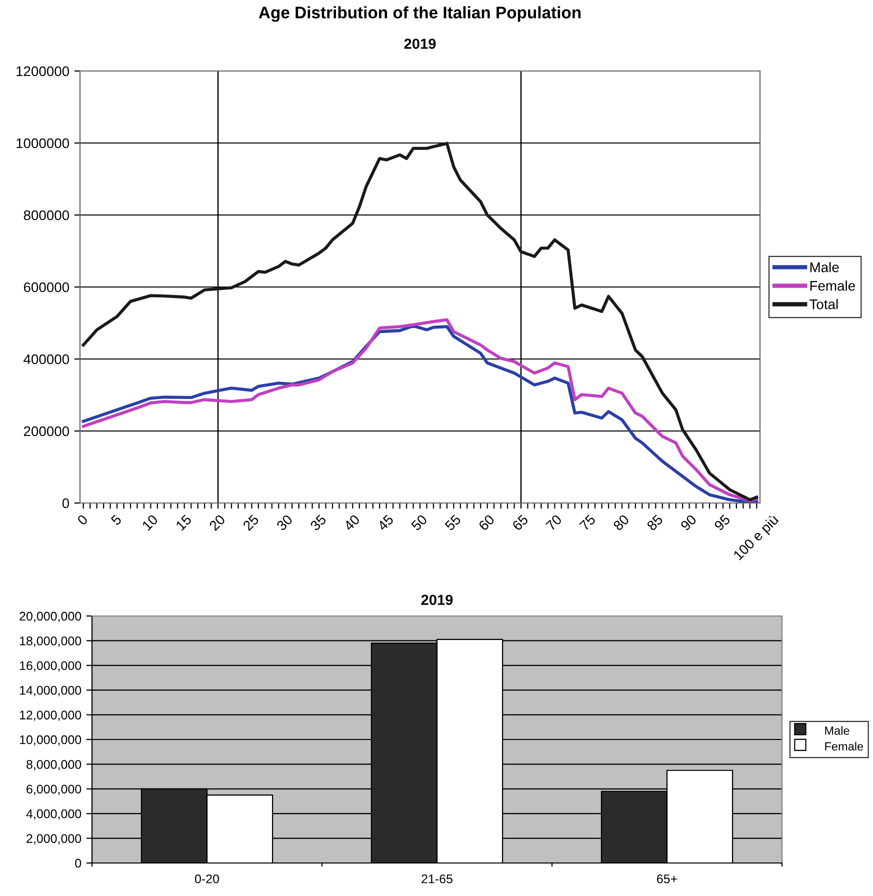 Image resolution: width=873 pixels, height=896 pixels. Describe the element at coordinates (419, 523) in the screenshot. I see `x-tick-label: 50` at that location.